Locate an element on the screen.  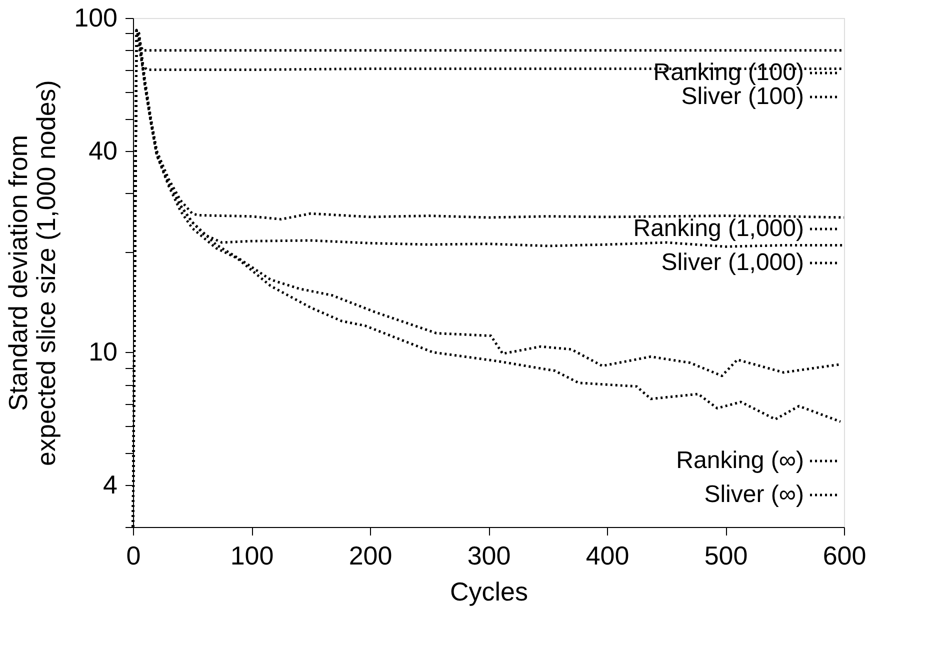
x-tick-label: 300 is located at coordinates (489, 555).